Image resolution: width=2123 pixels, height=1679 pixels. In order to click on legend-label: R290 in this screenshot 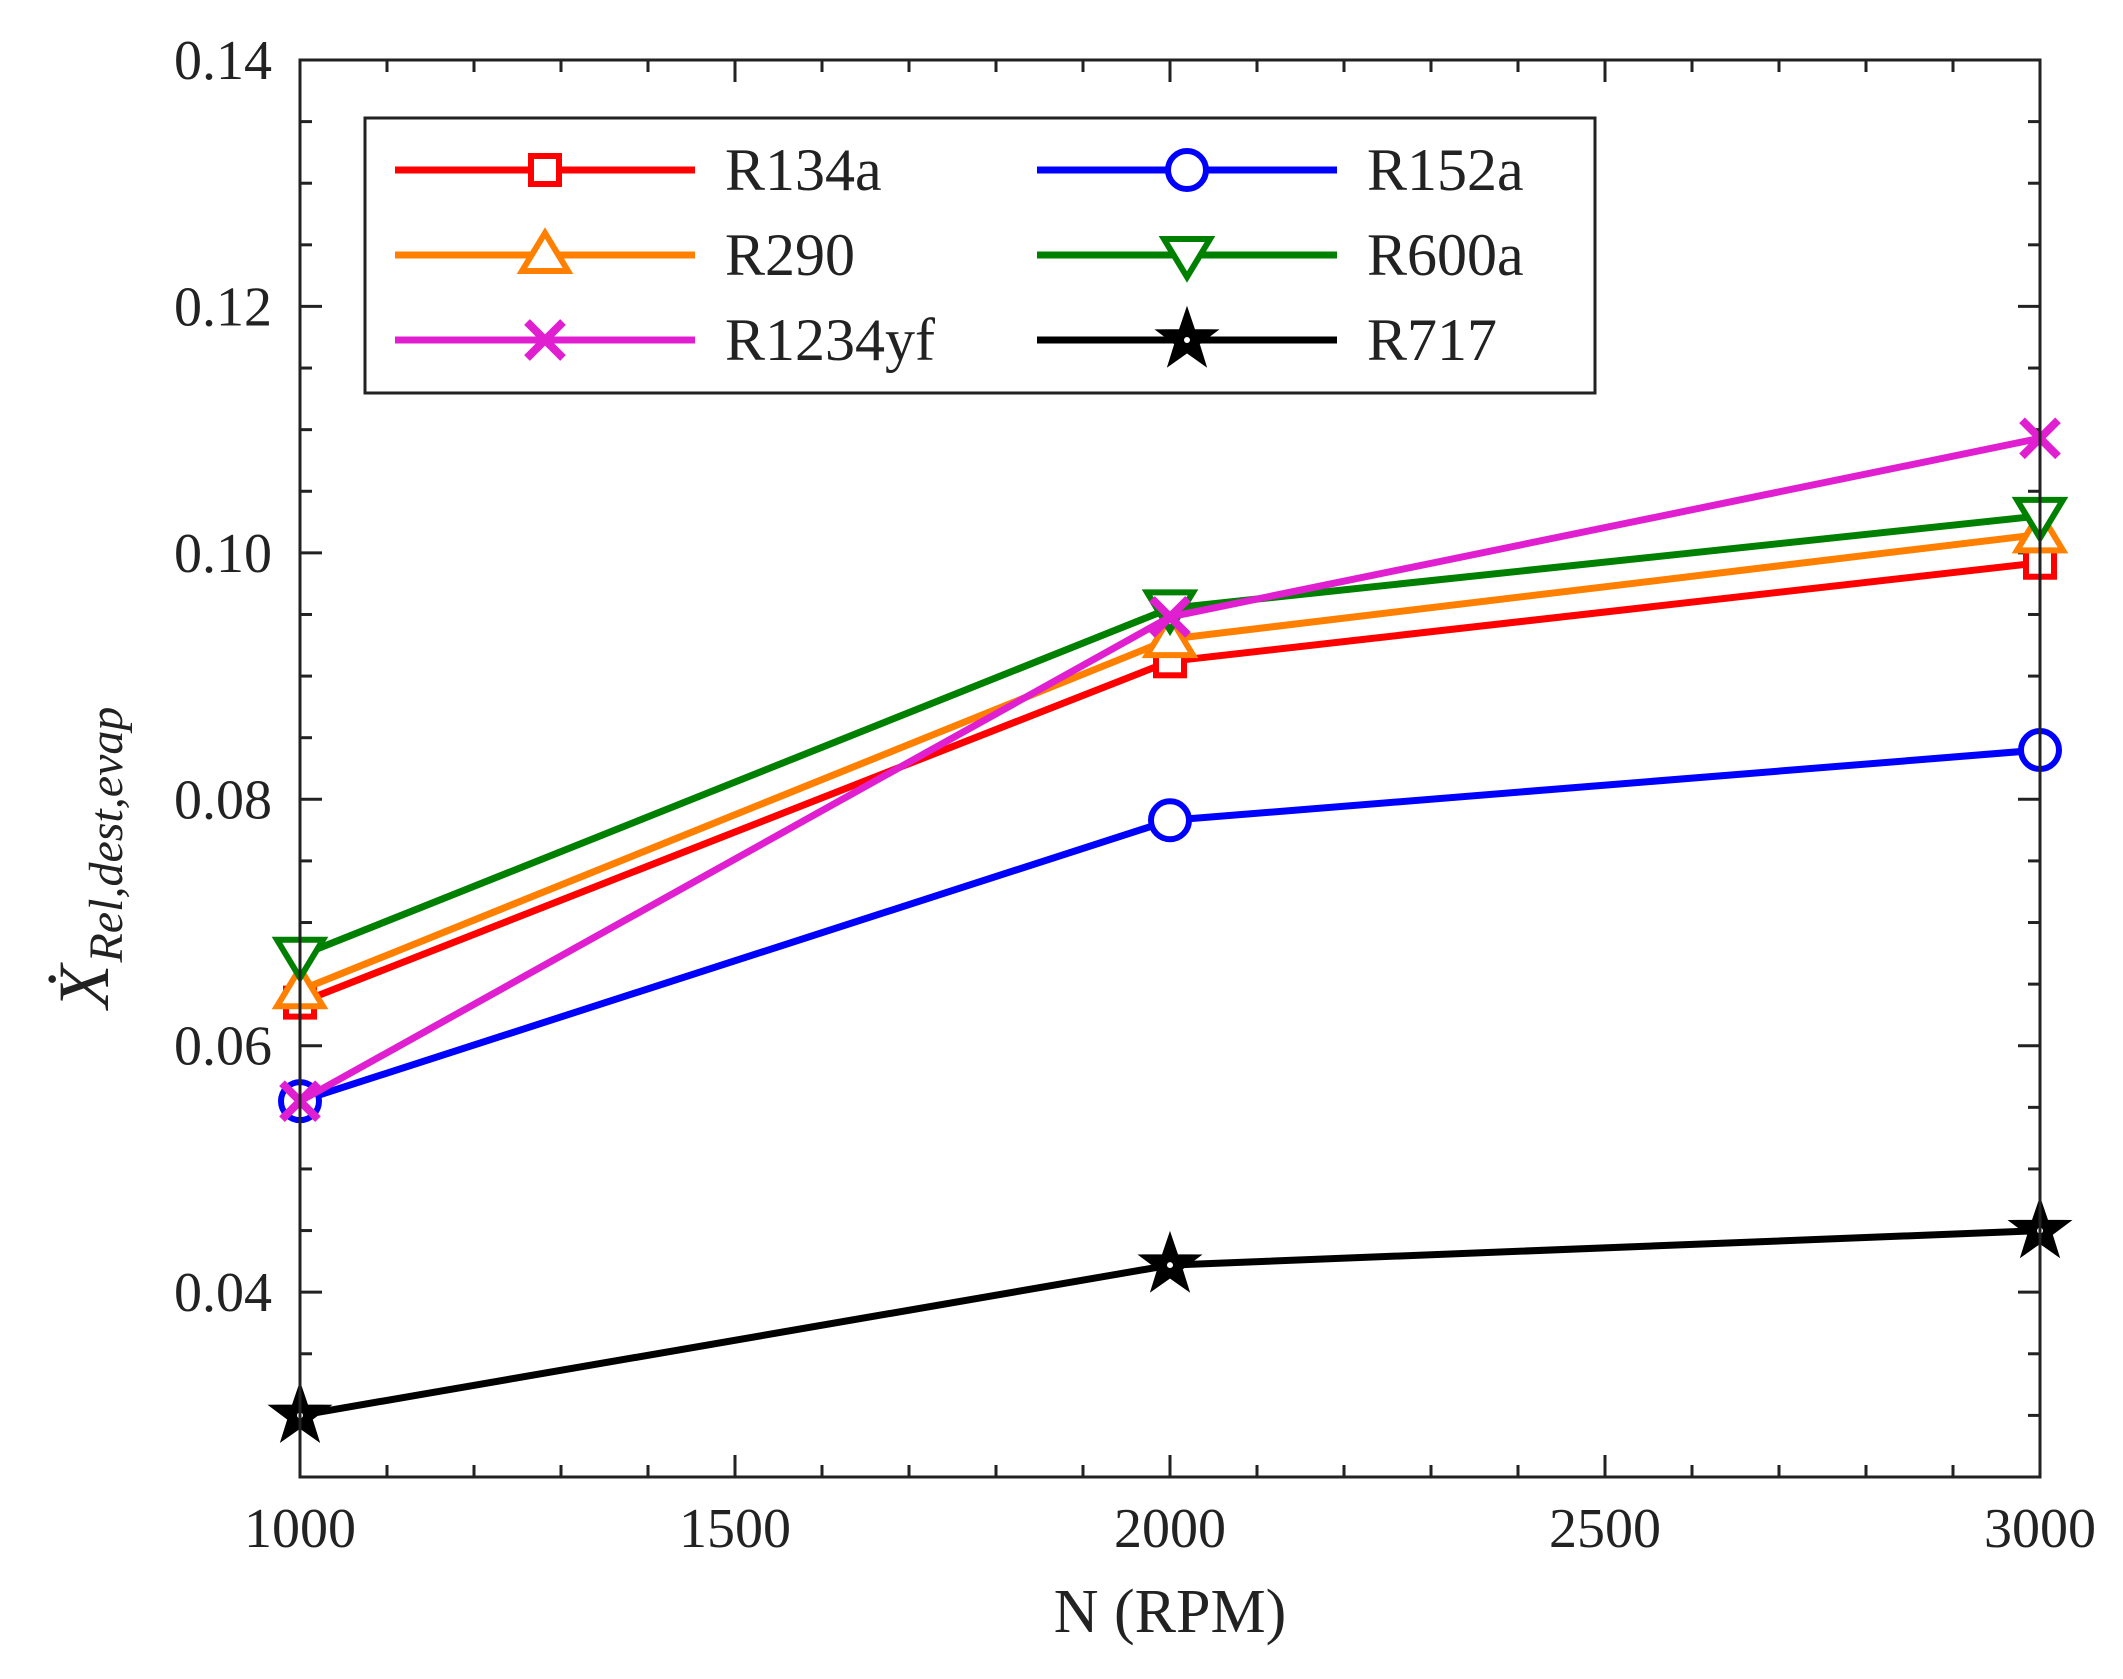, I will do `click(790, 255)`.